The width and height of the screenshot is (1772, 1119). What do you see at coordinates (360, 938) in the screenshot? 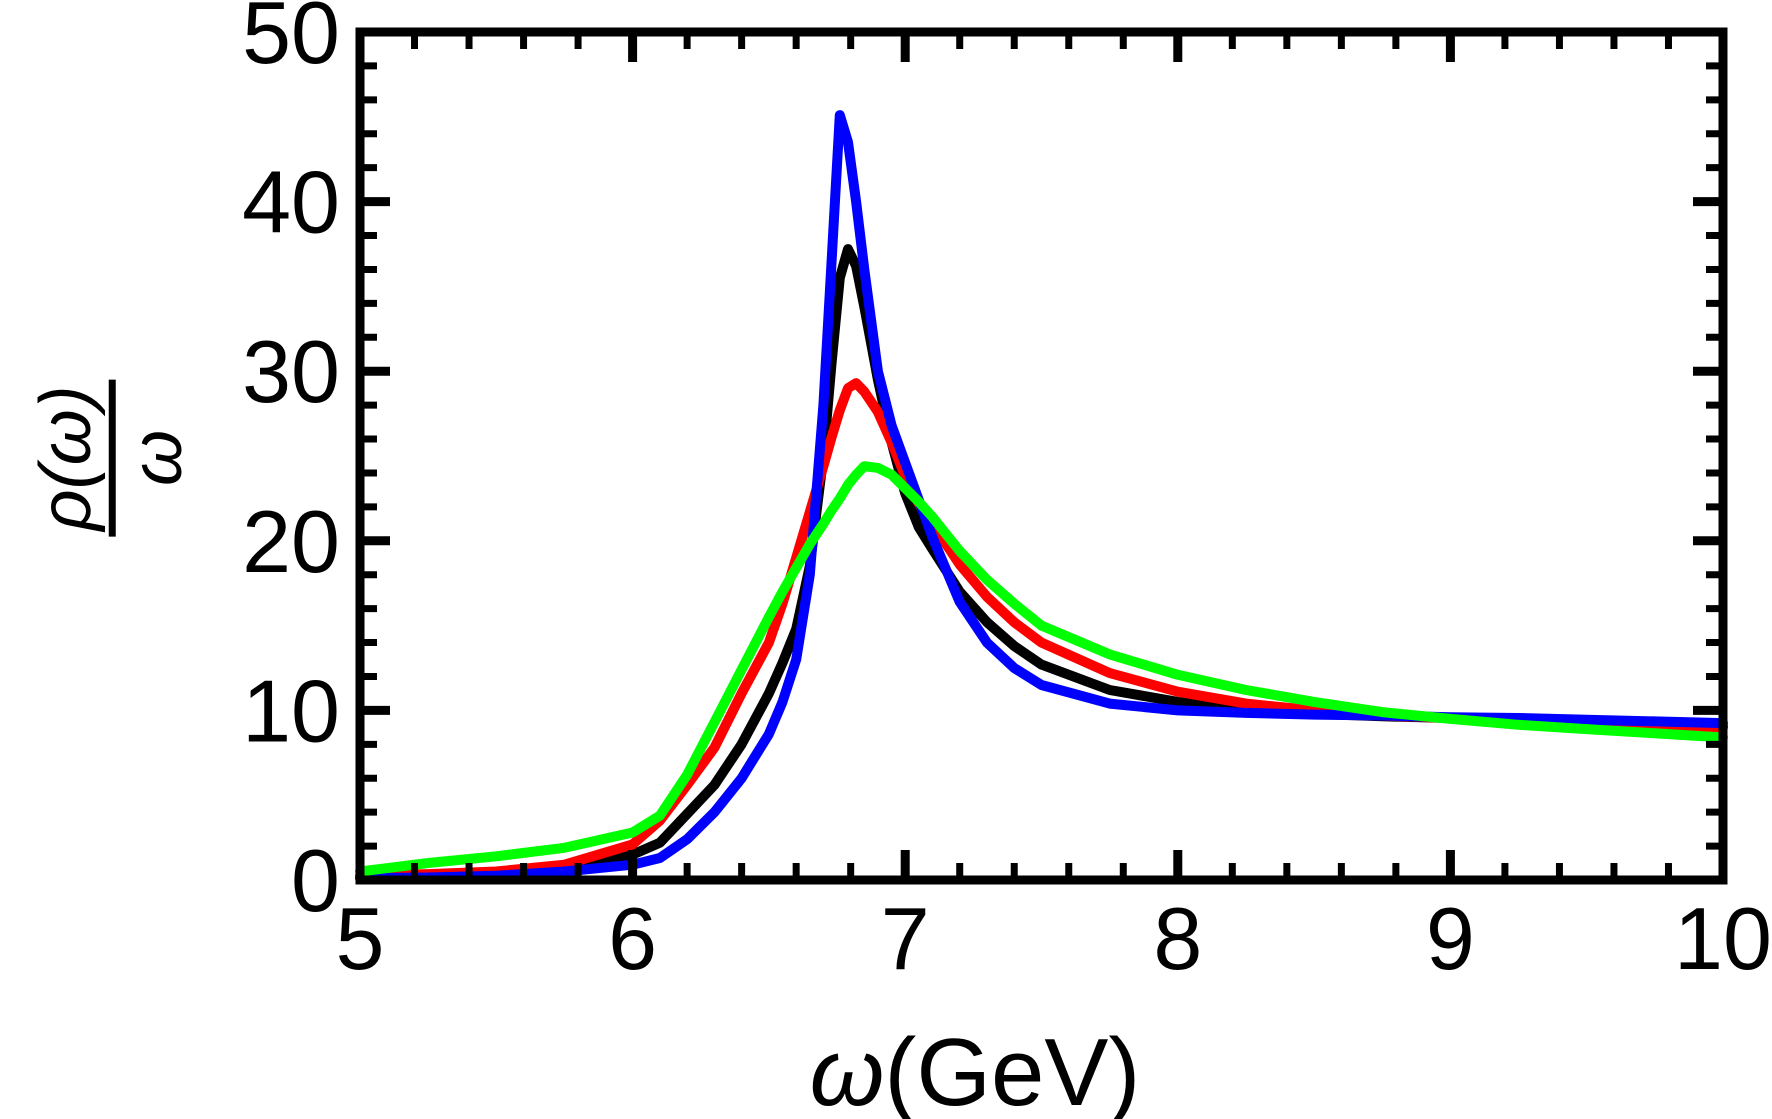
I see `x-tick-label-5: 5` at bounding box center [360, 938].